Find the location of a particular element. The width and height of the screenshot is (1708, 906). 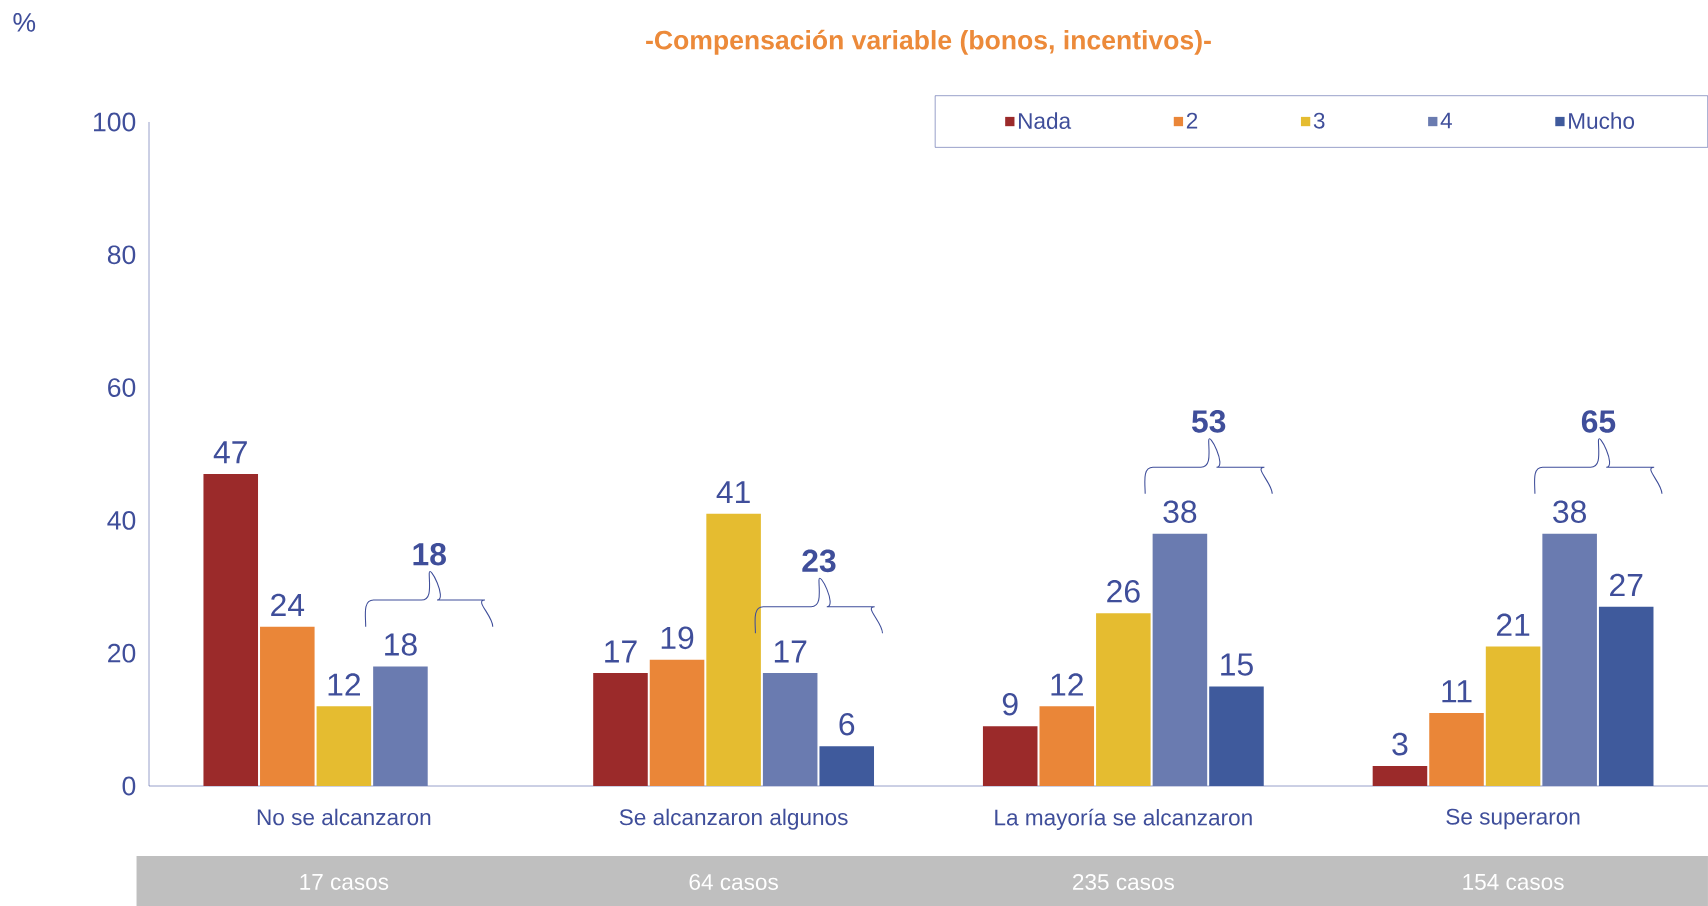

text: 64 casos is located at coordinates (733, 882).